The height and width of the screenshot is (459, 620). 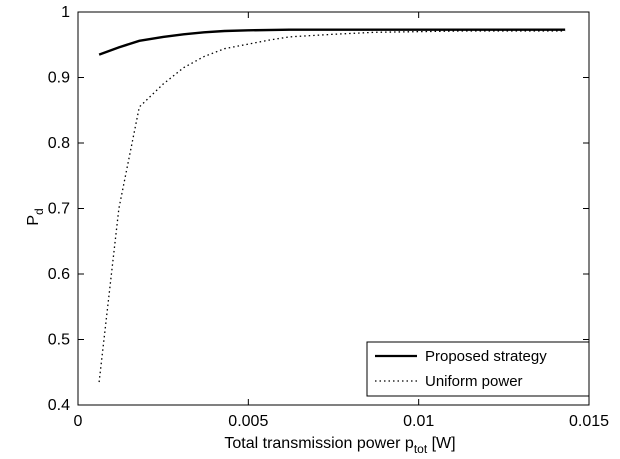 What do you see at coordinates (59, 78) in the screenshot?
I see `y-tick-label: 0.9` at bounding box center [59, 78].